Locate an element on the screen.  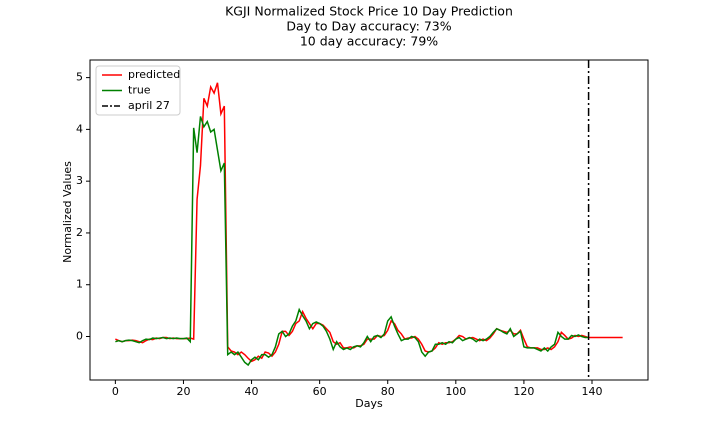
y-tick-label: 4 is located at coordinates (79, 128).